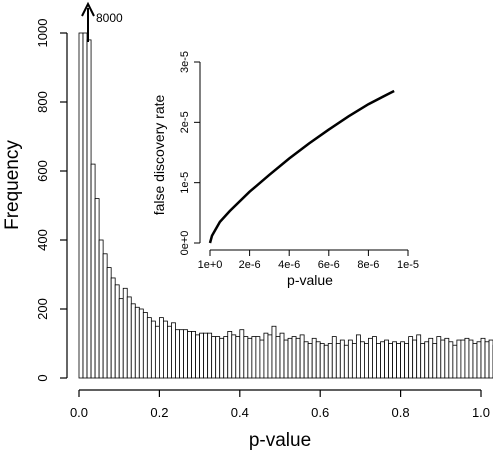 This screenshot has width=493, height=452. Describe the element at coordinates (301, 166) in the screenshot. I see `fdr-curve` at that location.